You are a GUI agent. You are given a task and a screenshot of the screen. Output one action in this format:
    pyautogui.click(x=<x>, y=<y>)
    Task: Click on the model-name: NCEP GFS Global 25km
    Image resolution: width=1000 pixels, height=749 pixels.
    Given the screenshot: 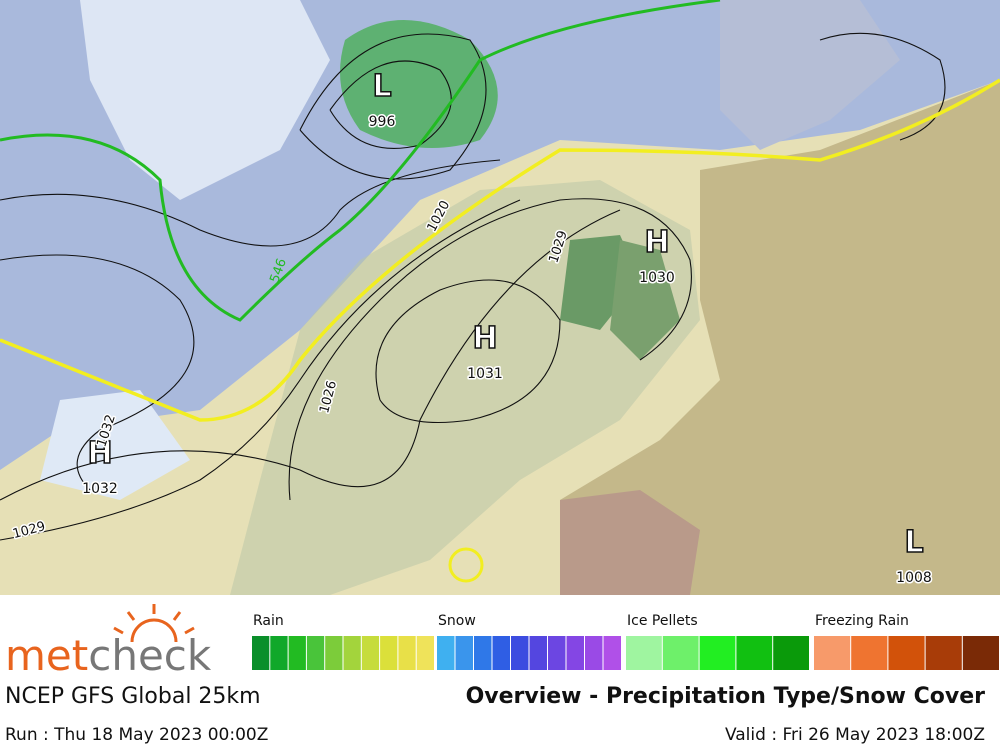 What is the action you would take?
    pyautogui.click(x=133, y=696)
    